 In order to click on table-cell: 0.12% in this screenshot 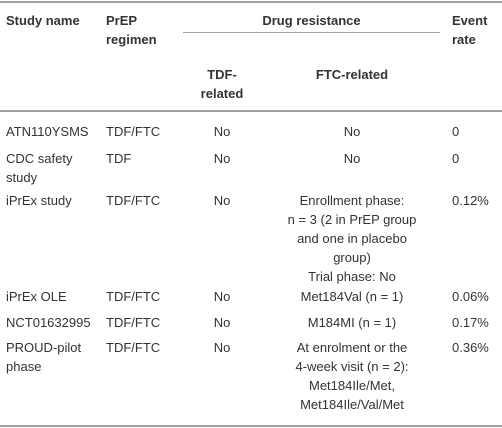, I will do `click(470, 200)`.